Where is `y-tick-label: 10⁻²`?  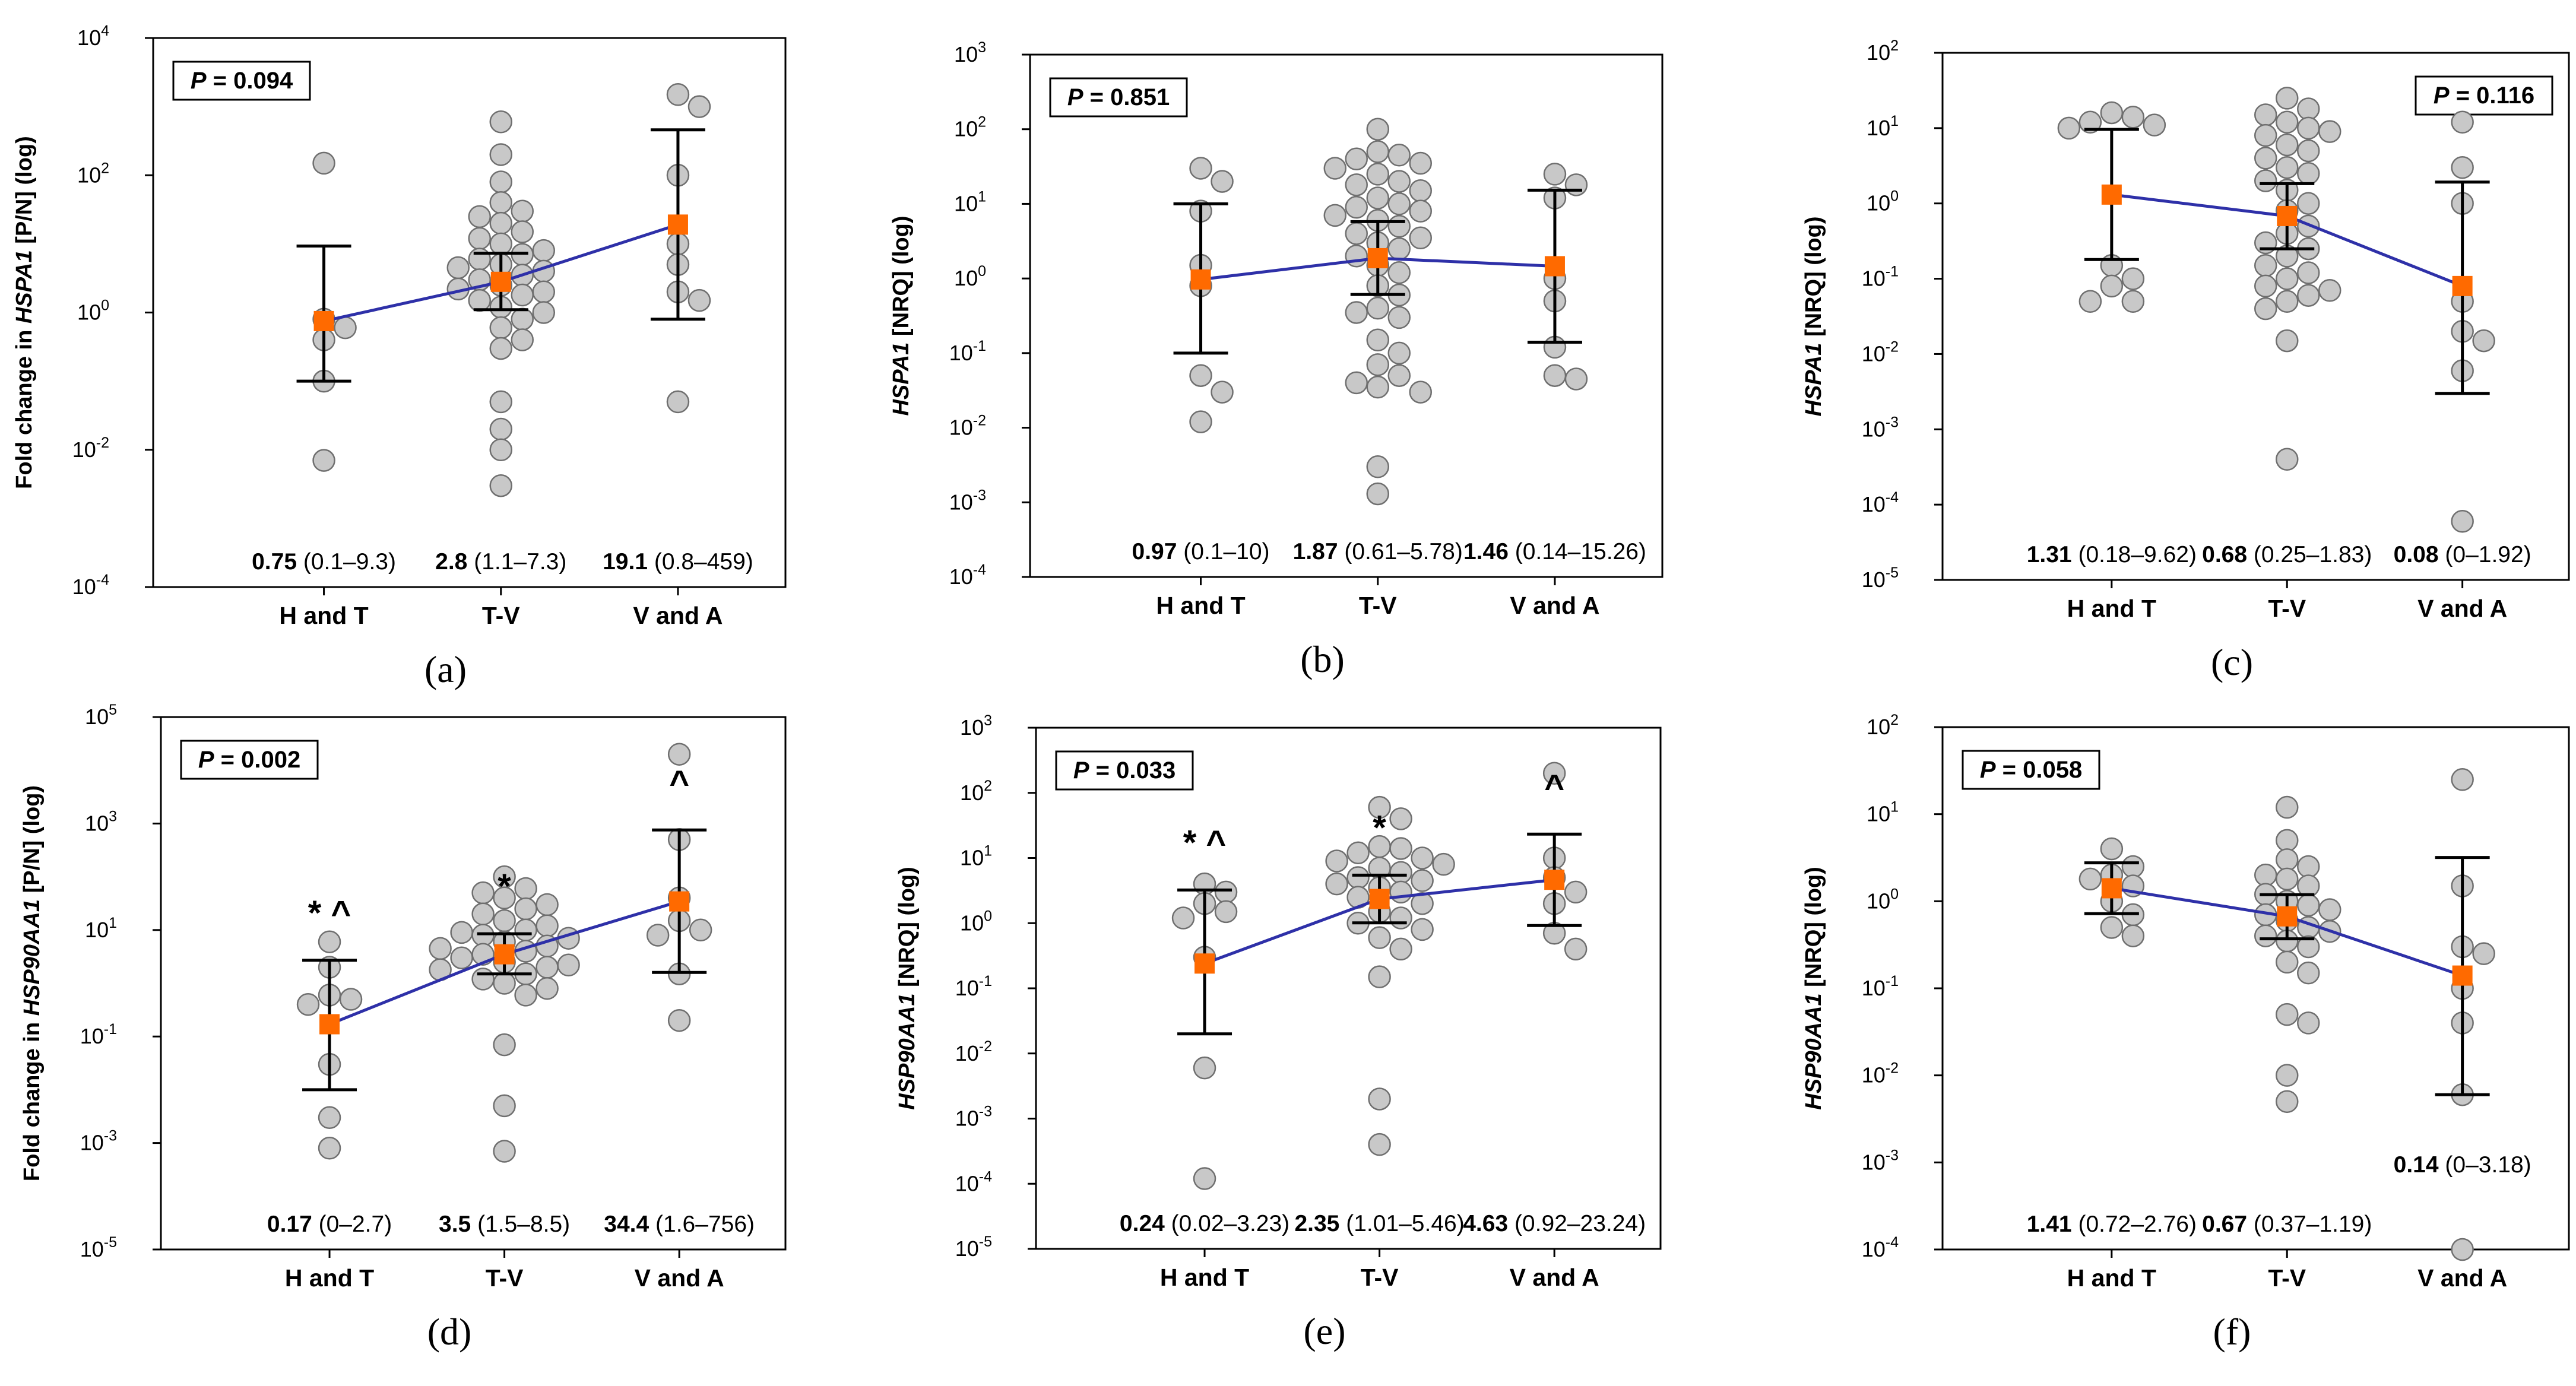 y-tick-label: 10⁻² is located at coordinates (968, 427).